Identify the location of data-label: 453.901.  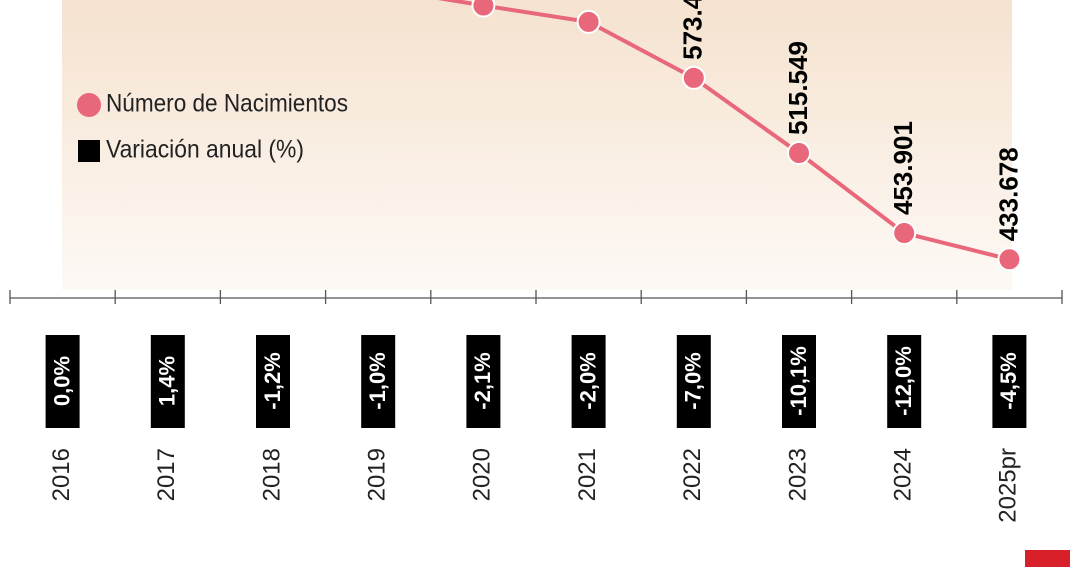
(903, 168).